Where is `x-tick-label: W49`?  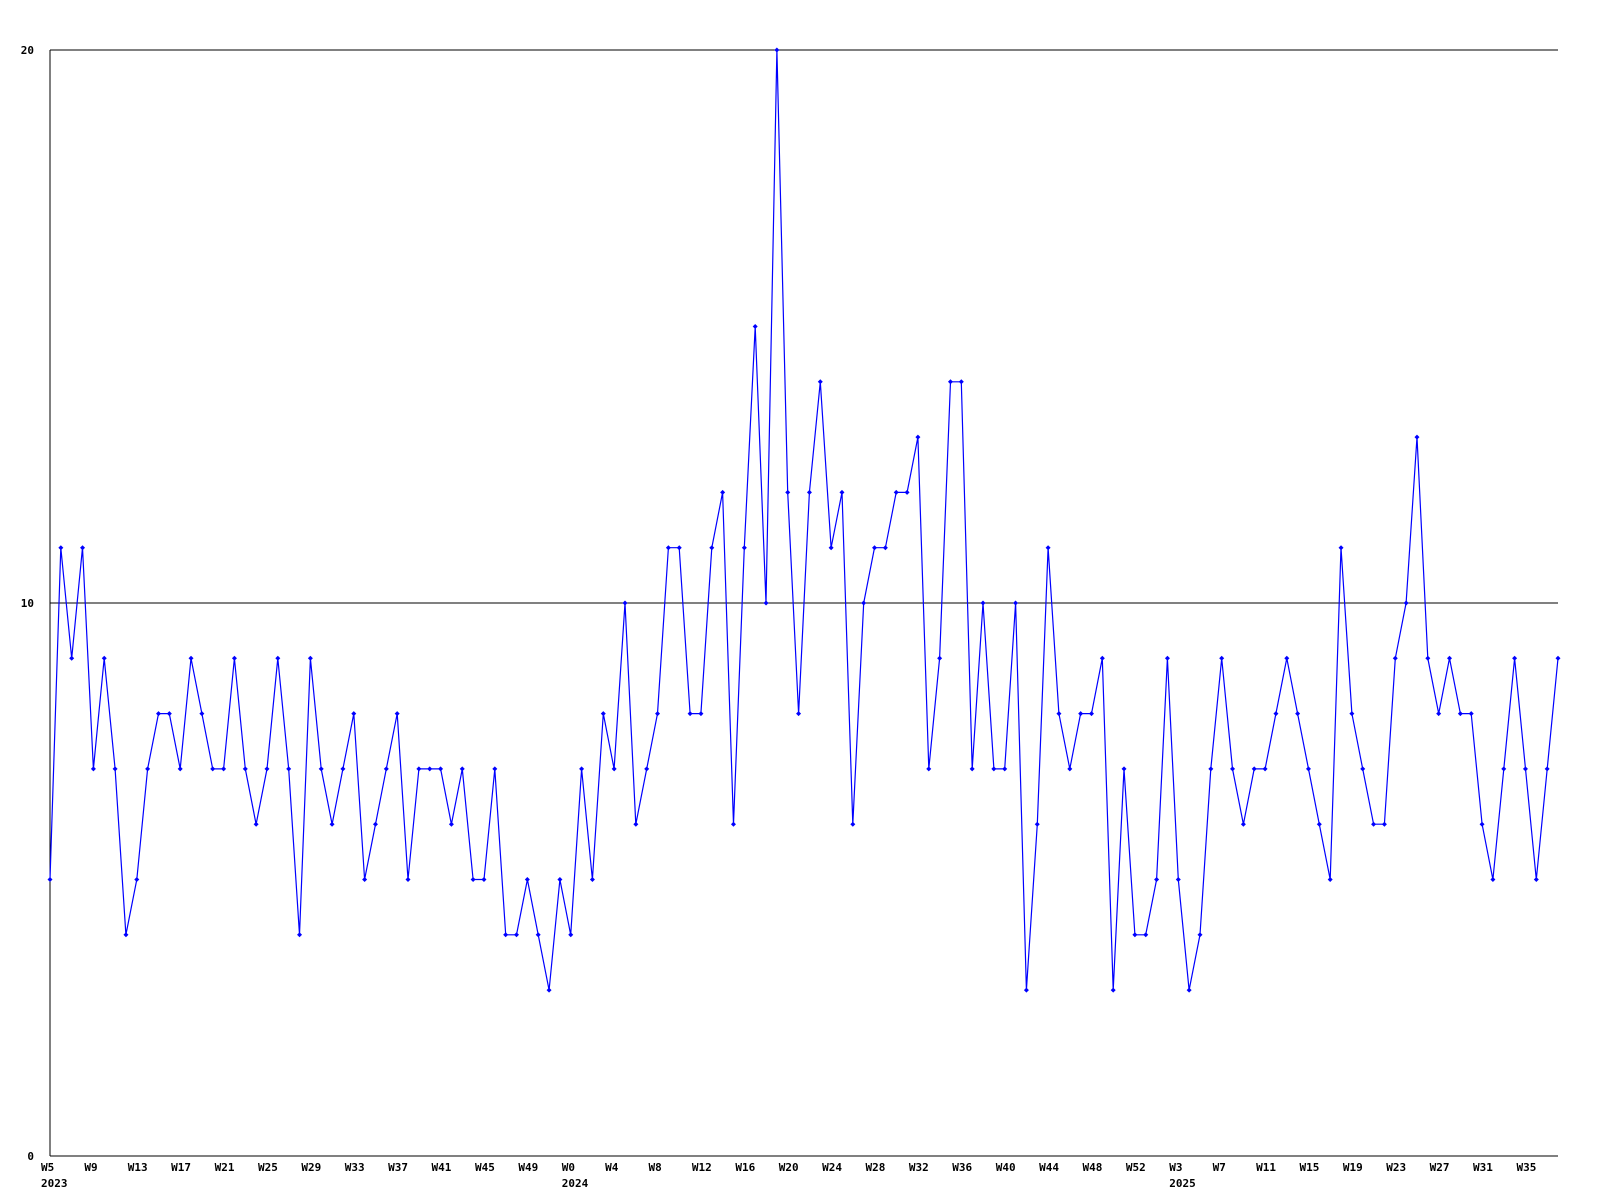
x-tick-label: W49 is located at coordinates (528, 1167).